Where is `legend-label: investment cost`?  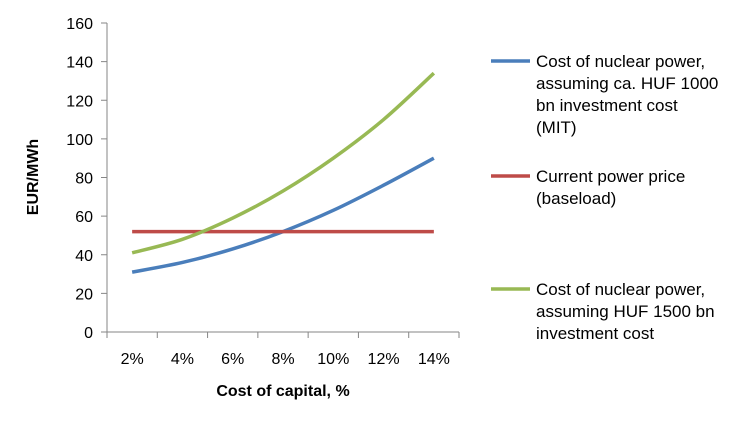
legend-label: investment cost is located at coordinates (595, 333).